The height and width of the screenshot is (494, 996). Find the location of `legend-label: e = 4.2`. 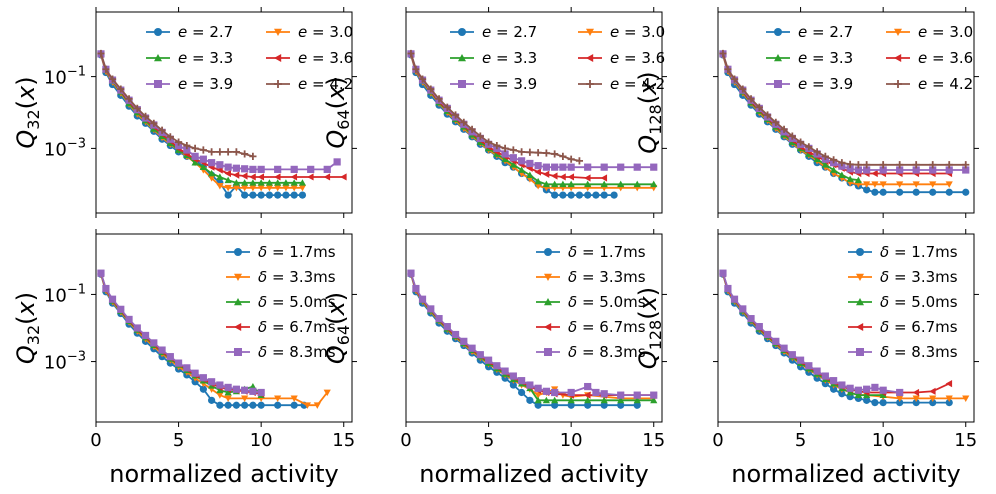

legend-label: e = 4.2 is located at coordinates (325, 84).